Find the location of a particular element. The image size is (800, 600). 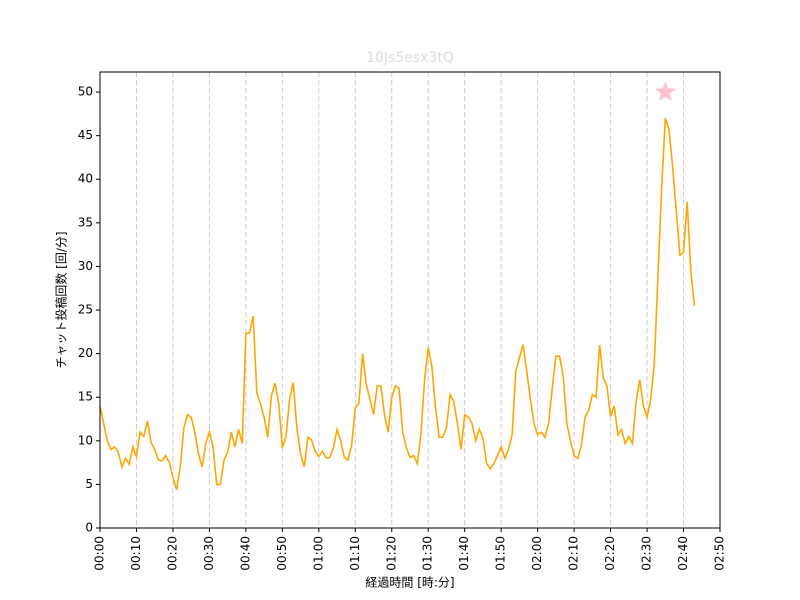

x-tick-label: 00:40 is located at coordinates (245, 553).